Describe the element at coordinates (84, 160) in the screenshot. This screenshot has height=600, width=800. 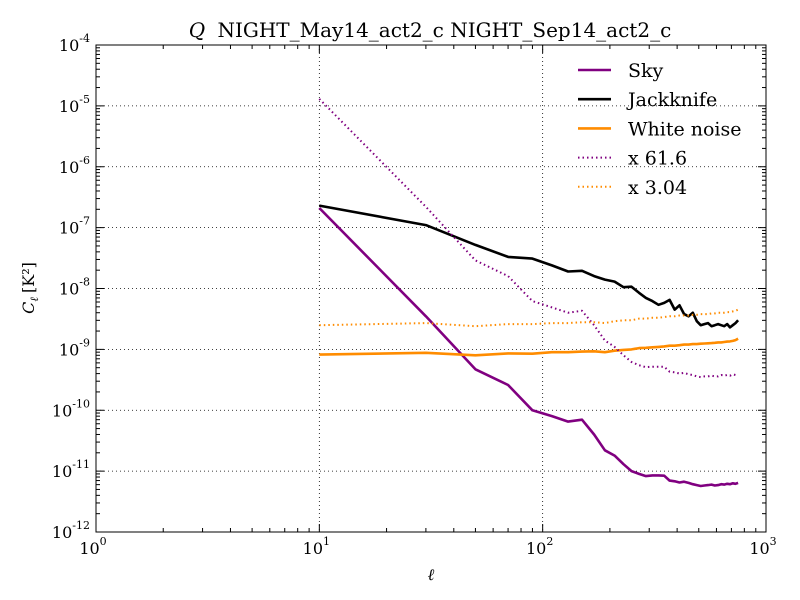
I see `y-tick-exponent: -6` at that location.